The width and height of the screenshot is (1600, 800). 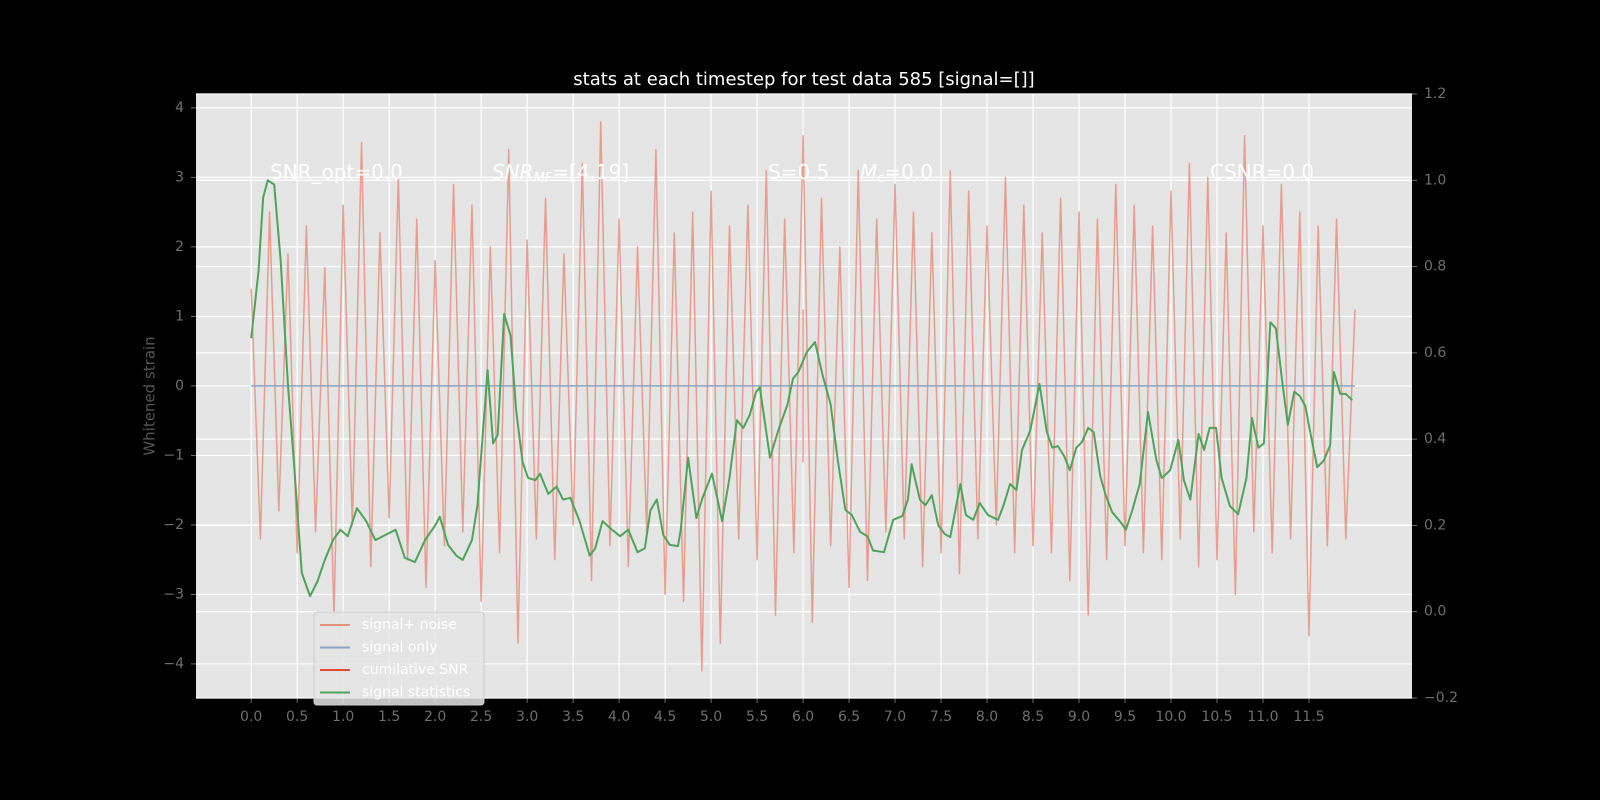 What do you see at coordinates (1033, 717) in the screenshot?
I see `x-tick-label: 8.5` at bounding box center [1033, 717].